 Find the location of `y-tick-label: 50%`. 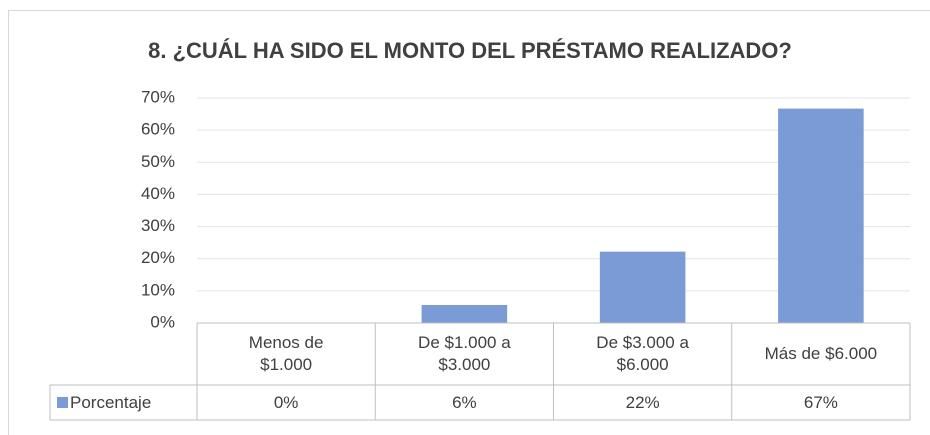

y-tick-label: 50% is located at coordinates (158, 161).